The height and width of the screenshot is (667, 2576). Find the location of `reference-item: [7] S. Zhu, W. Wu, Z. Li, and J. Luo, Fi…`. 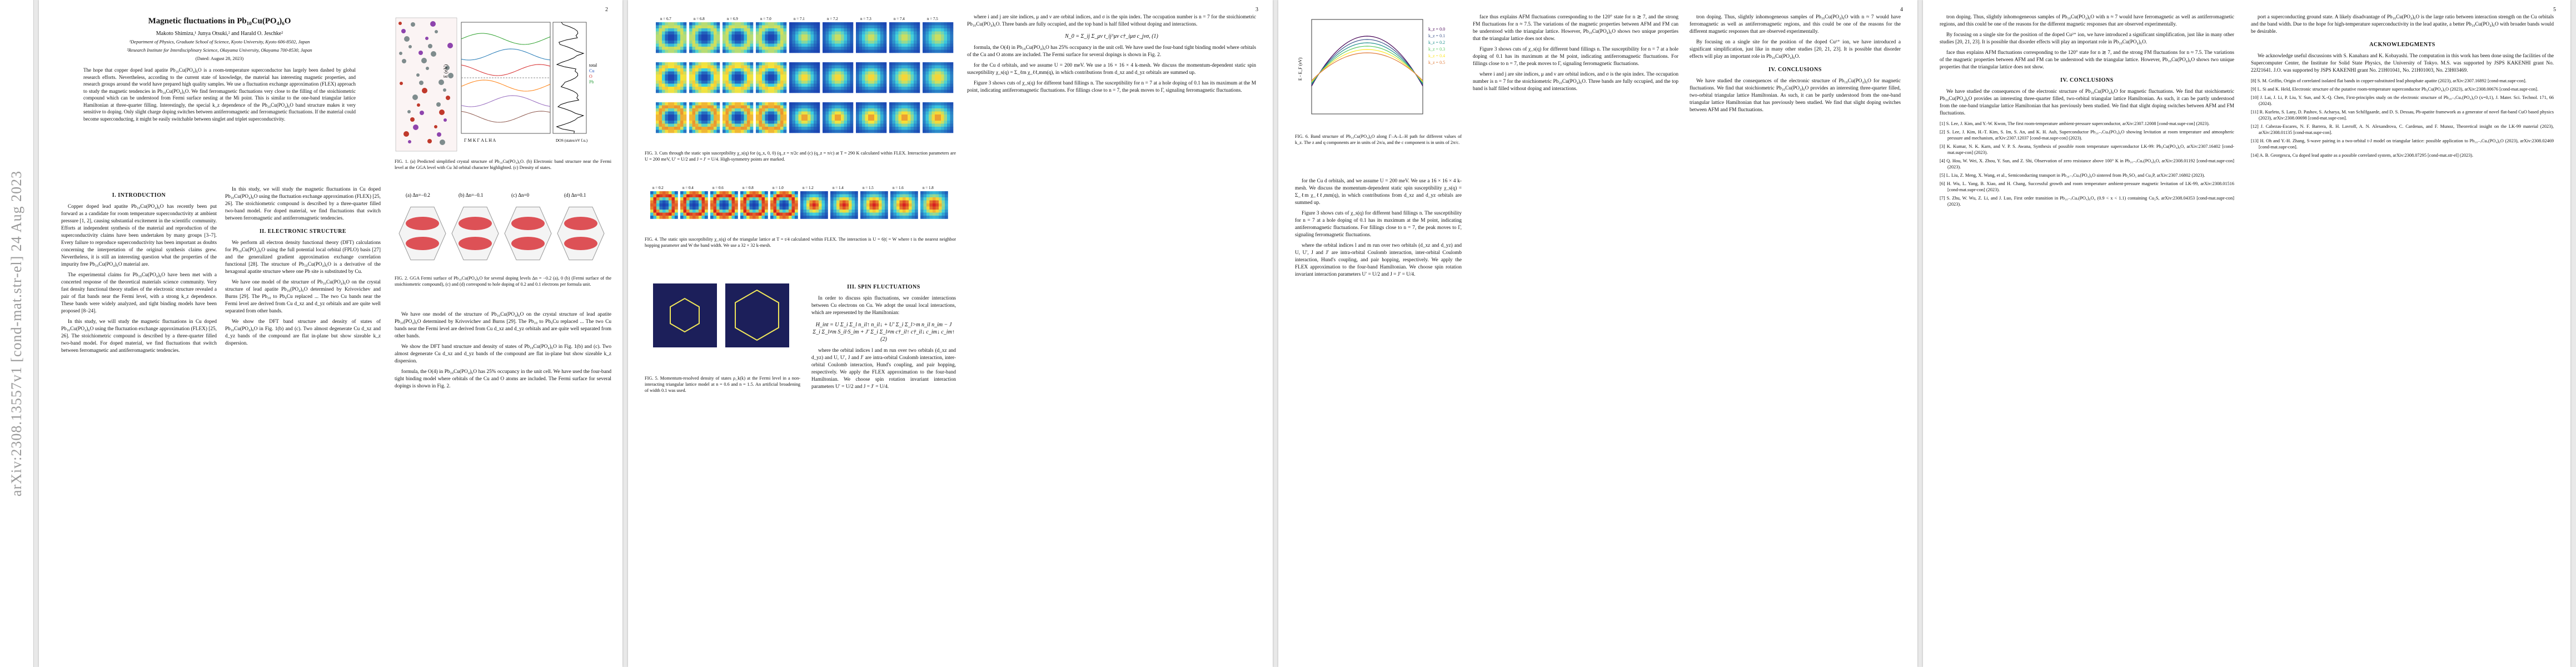

reference-item: [7] S. Zhu, W. Wu, Z. Li, and J. Luo, Fi… is located at coordinates (2087, 201).